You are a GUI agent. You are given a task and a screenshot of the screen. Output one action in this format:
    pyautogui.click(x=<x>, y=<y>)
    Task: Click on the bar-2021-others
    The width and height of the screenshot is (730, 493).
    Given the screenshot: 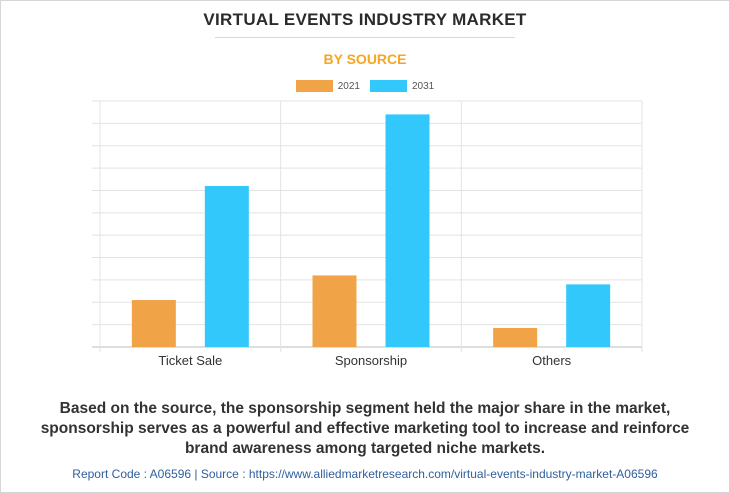 What is the action you would take?
    pyautogui.click(x=515, y=337)
    